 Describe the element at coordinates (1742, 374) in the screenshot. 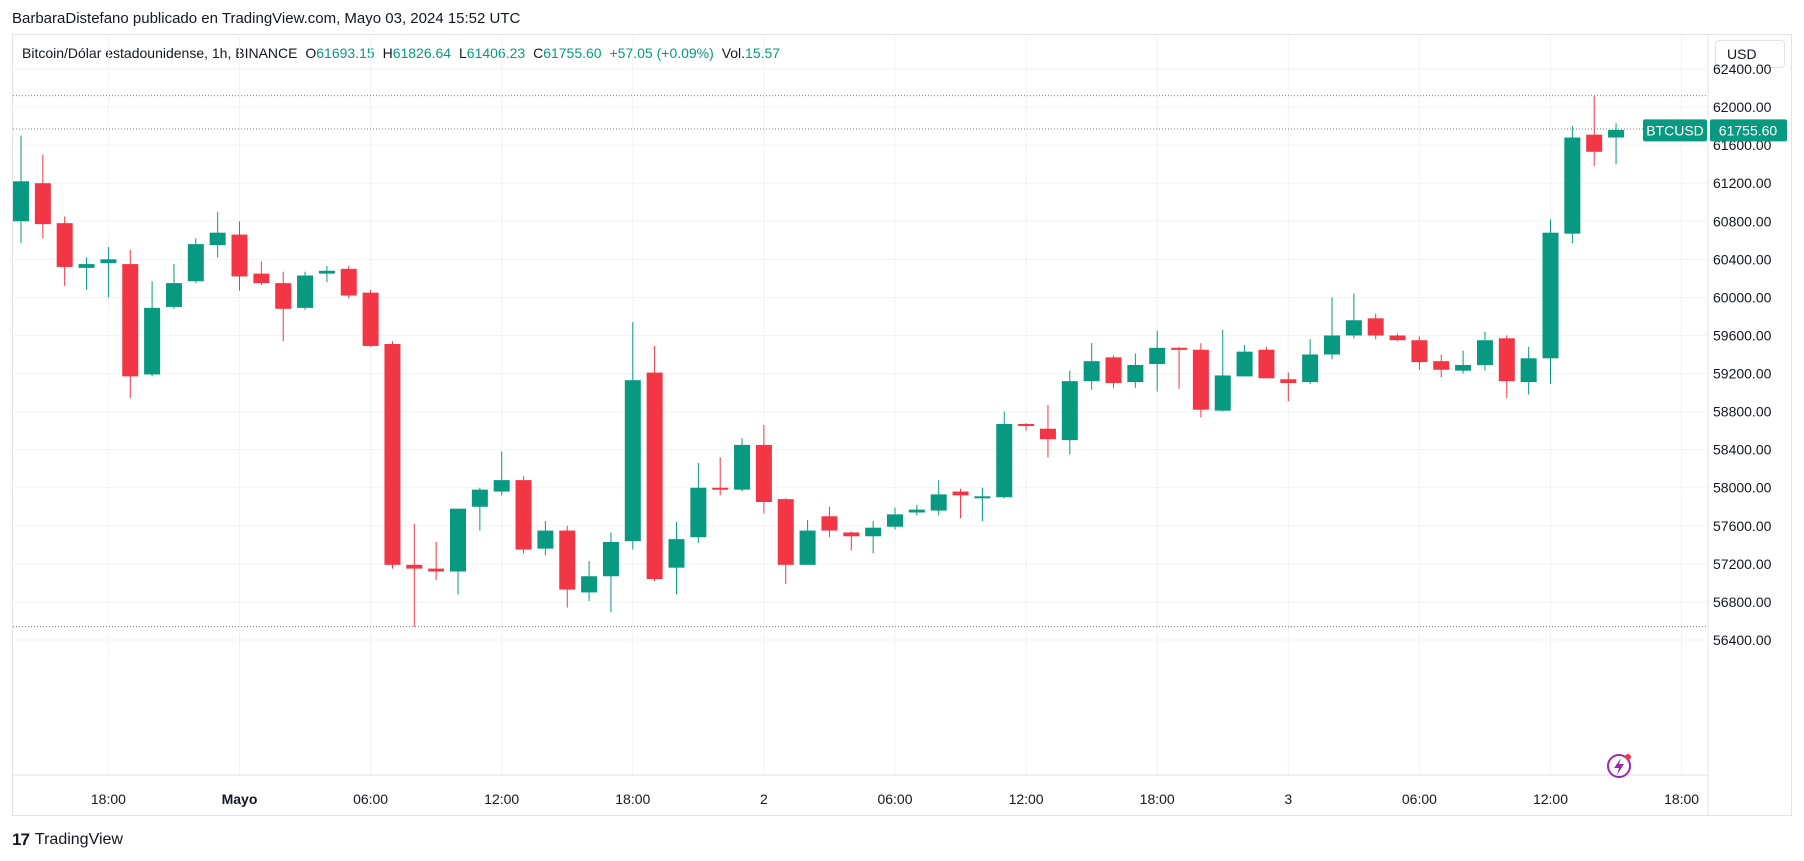

I see `price-tick-label: 59200.00` at that location.